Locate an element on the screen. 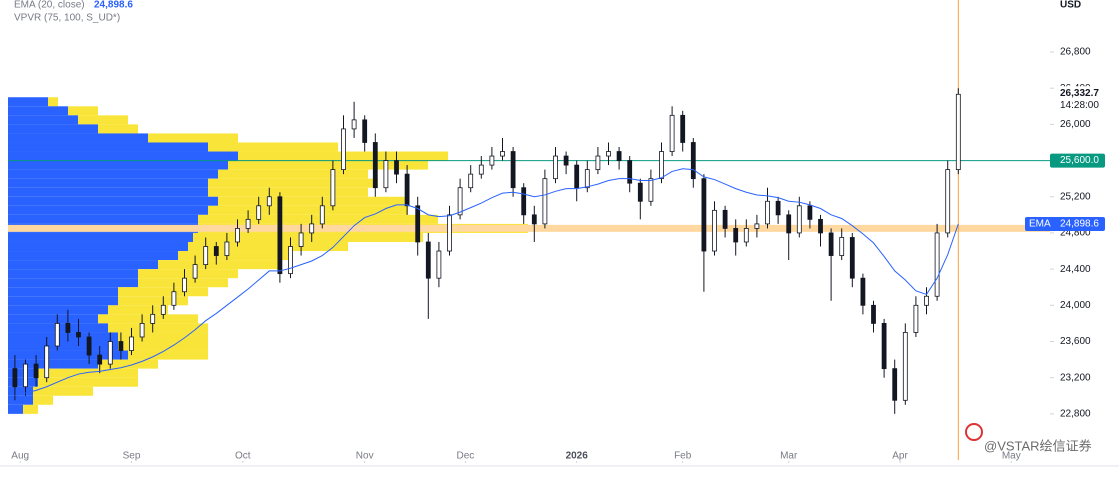  x-tick-label: Dec is located at coordinates (466, 456).